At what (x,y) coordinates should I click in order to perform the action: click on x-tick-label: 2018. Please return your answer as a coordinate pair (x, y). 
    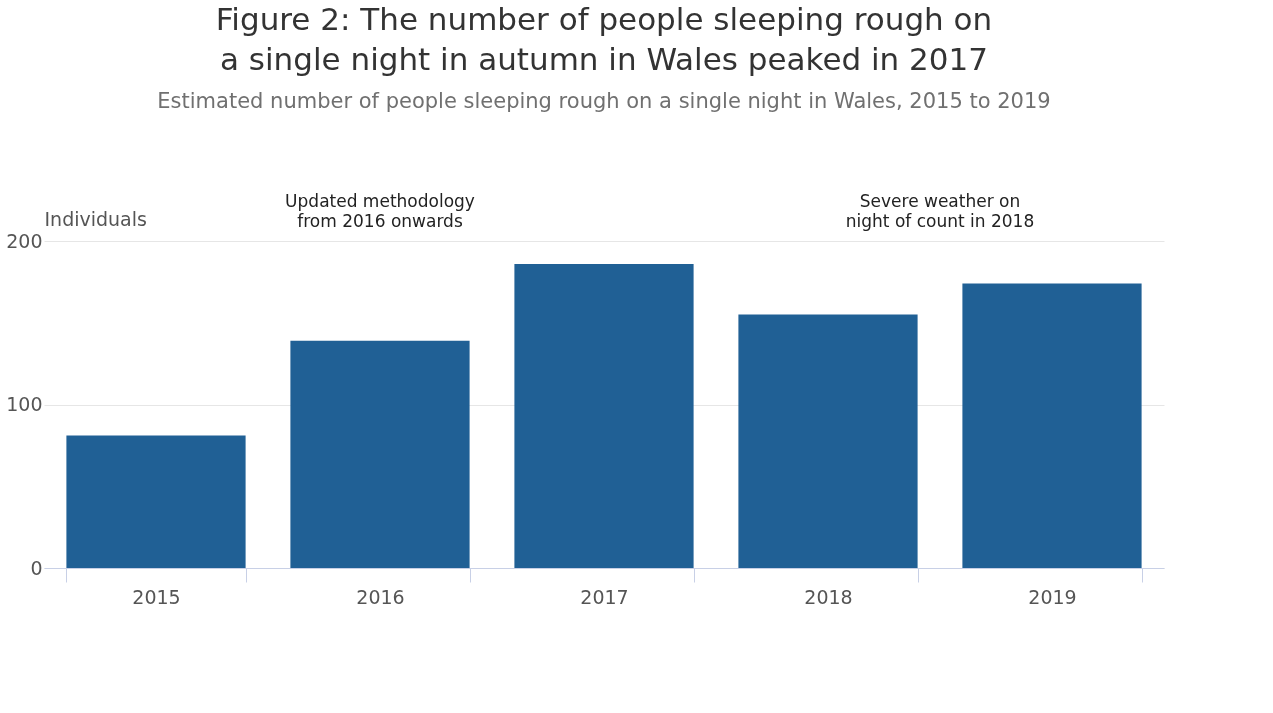
    Looking at the image, I should click on (828, 596).